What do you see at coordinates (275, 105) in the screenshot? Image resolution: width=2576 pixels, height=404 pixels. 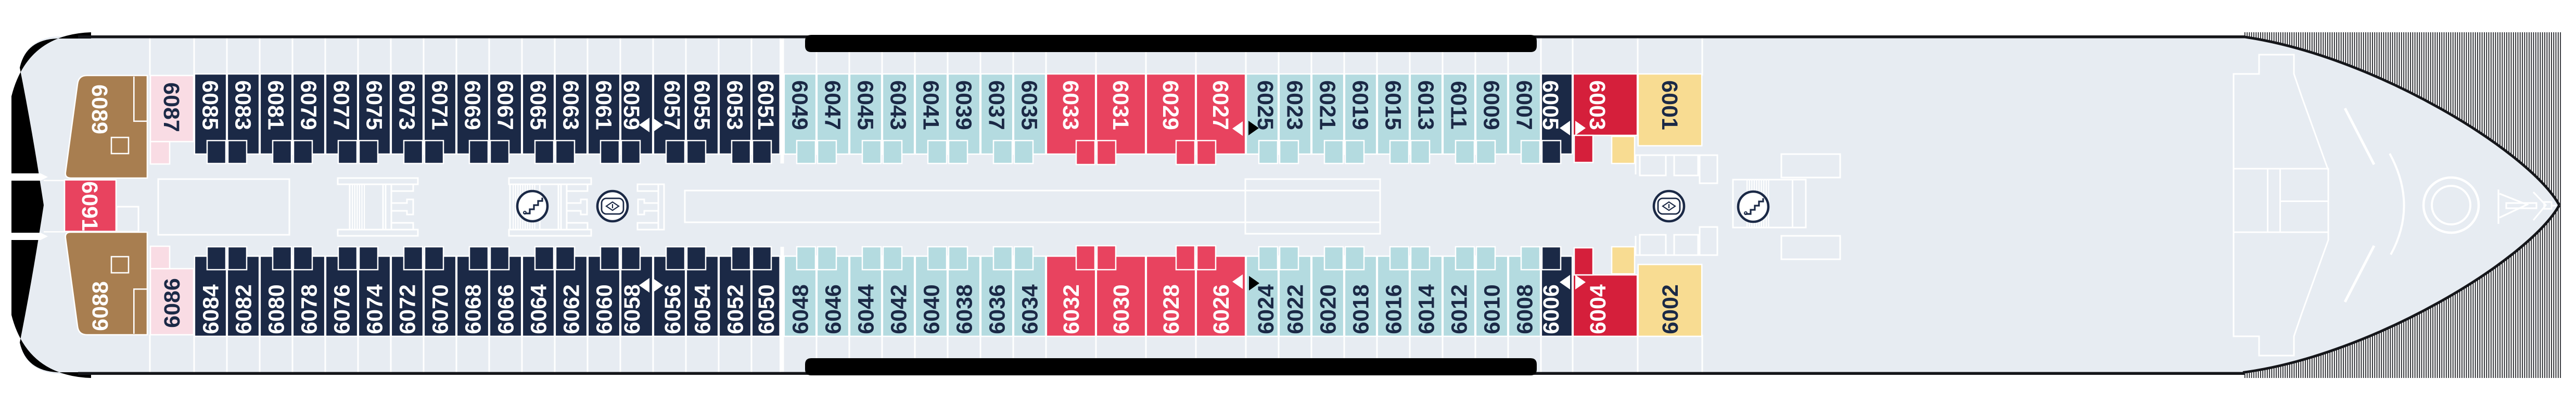 I see `svg-text: 6081` at bounding box center [275, 105].